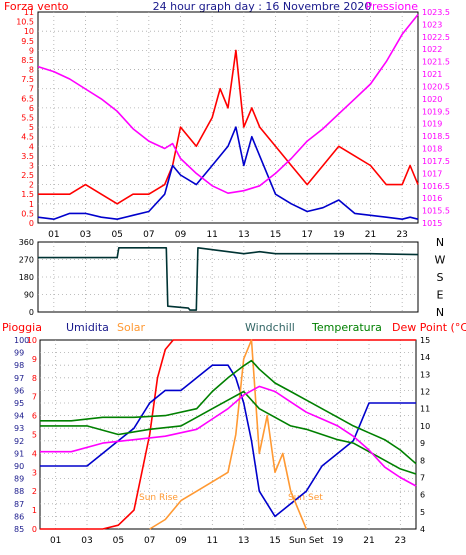 Image resolution: width=466 pixels, height=555 pixels. Describe the element at coordinates (436, 136) in the screenshot. I see `pressure-y-tick-label: 1018.5` at that location.